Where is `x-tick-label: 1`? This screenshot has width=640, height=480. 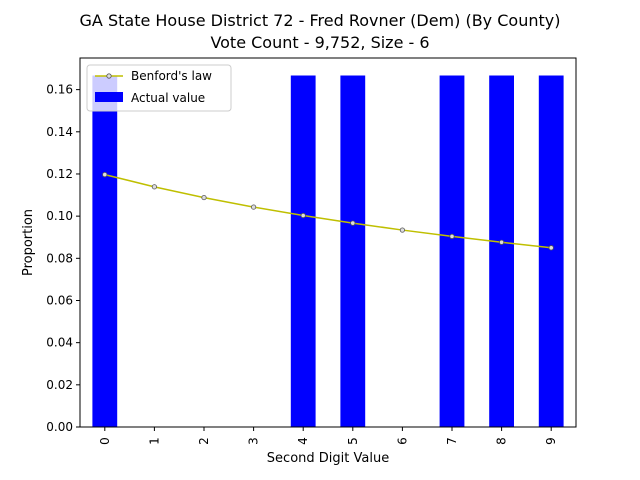 x-tick-label: 1 is located at coordinates (154, 441).